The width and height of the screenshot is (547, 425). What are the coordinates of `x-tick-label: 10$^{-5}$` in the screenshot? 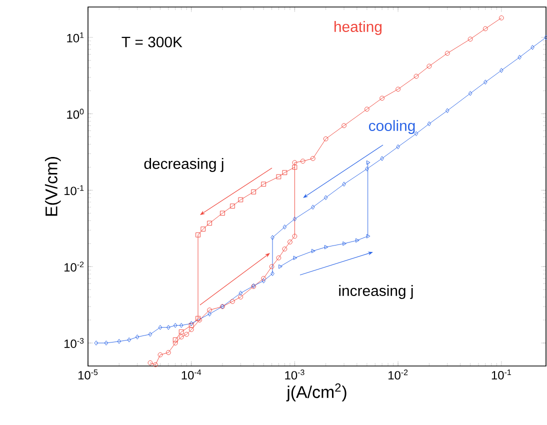 It's located at (88, 375).